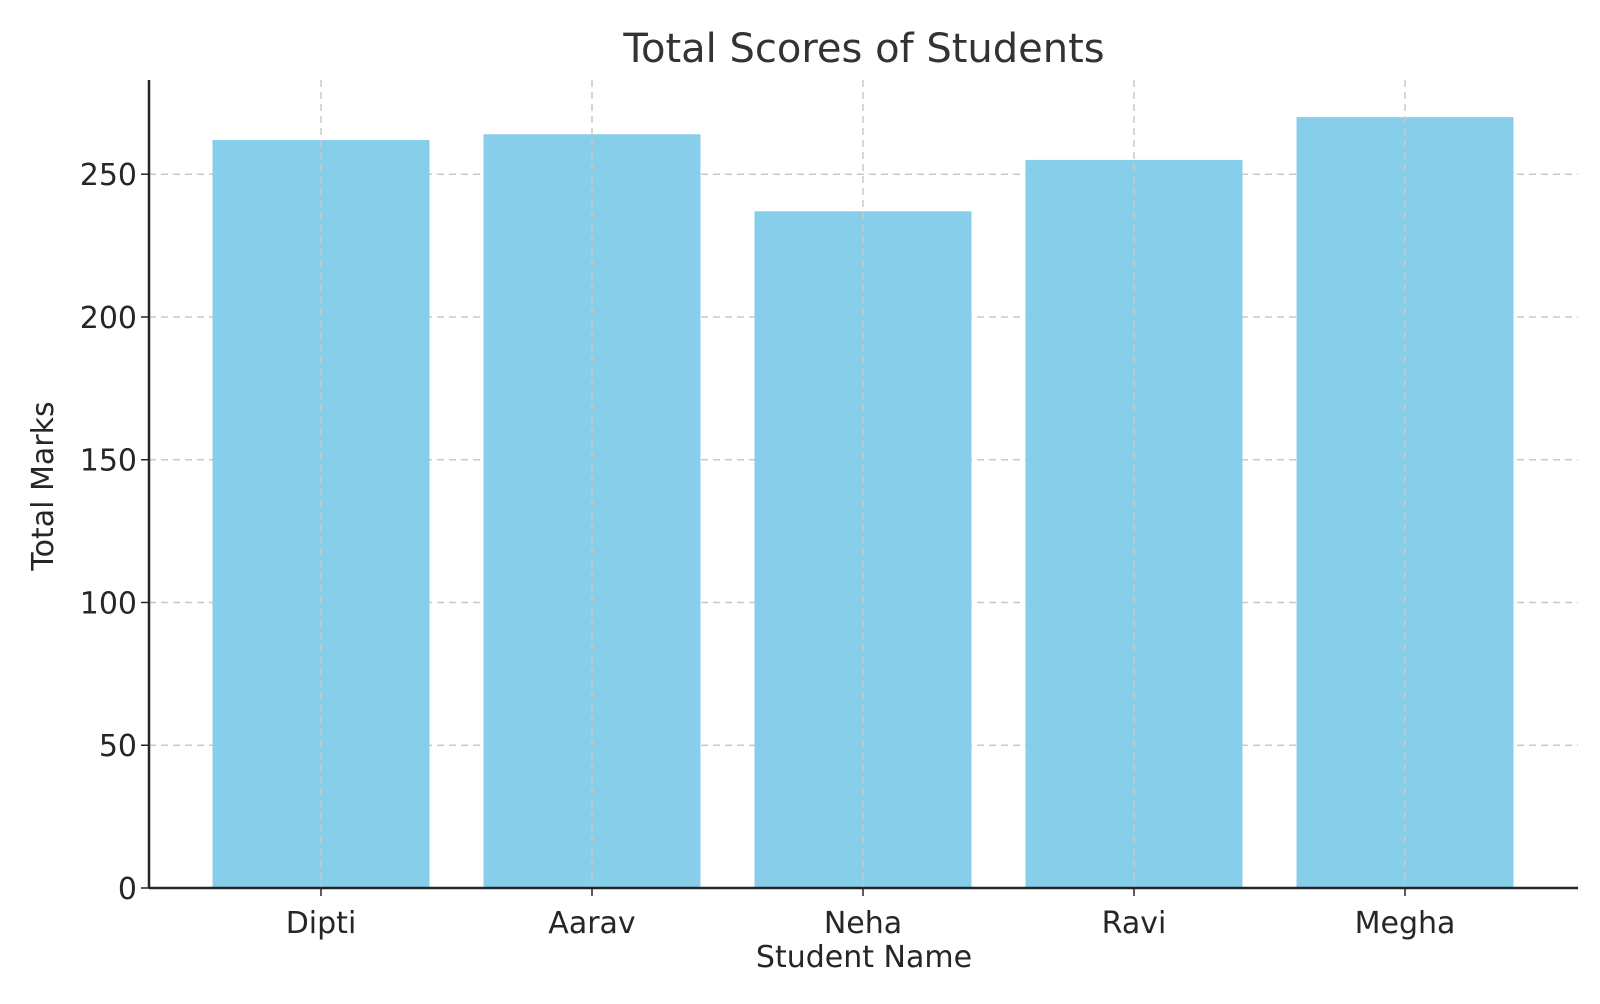 This screenshot has height=1004, width=1600. I want to click on bar-aarav, so click(592, 511).